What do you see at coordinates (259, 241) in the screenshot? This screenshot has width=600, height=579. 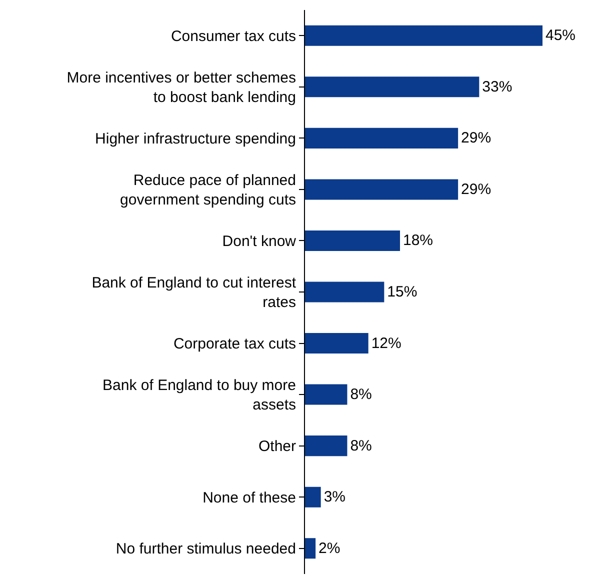 I see `y-tick-label: Don't know` at bounding box center [259, 241].